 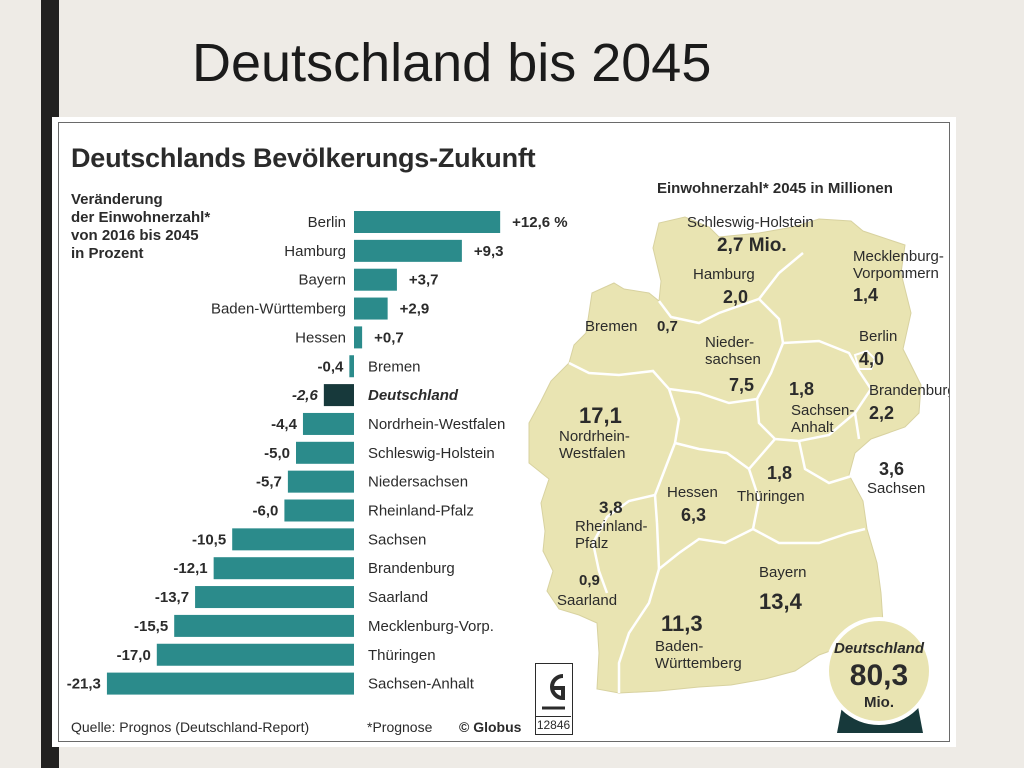 I want to click on value-label: -21,3, so click(x=84, y=684).